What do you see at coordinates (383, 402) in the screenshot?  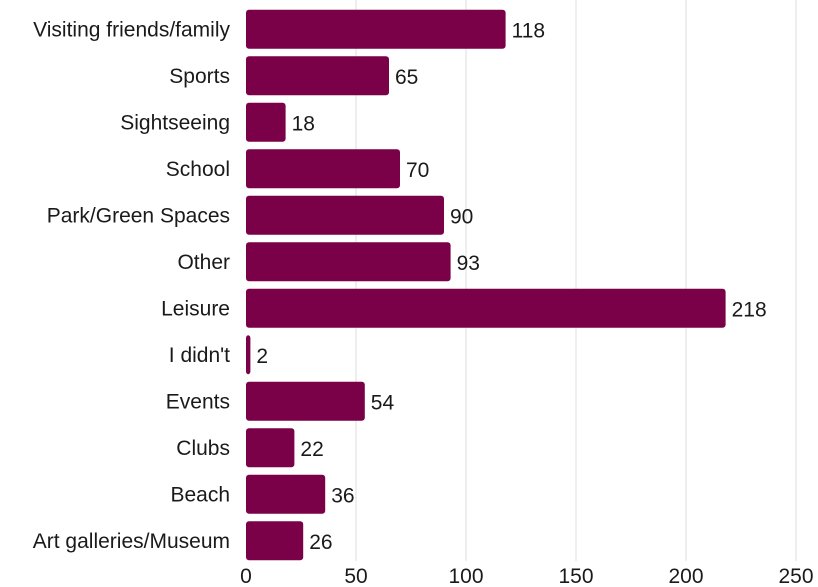 I see `data-label: 54` at bounding box center [383, 402].